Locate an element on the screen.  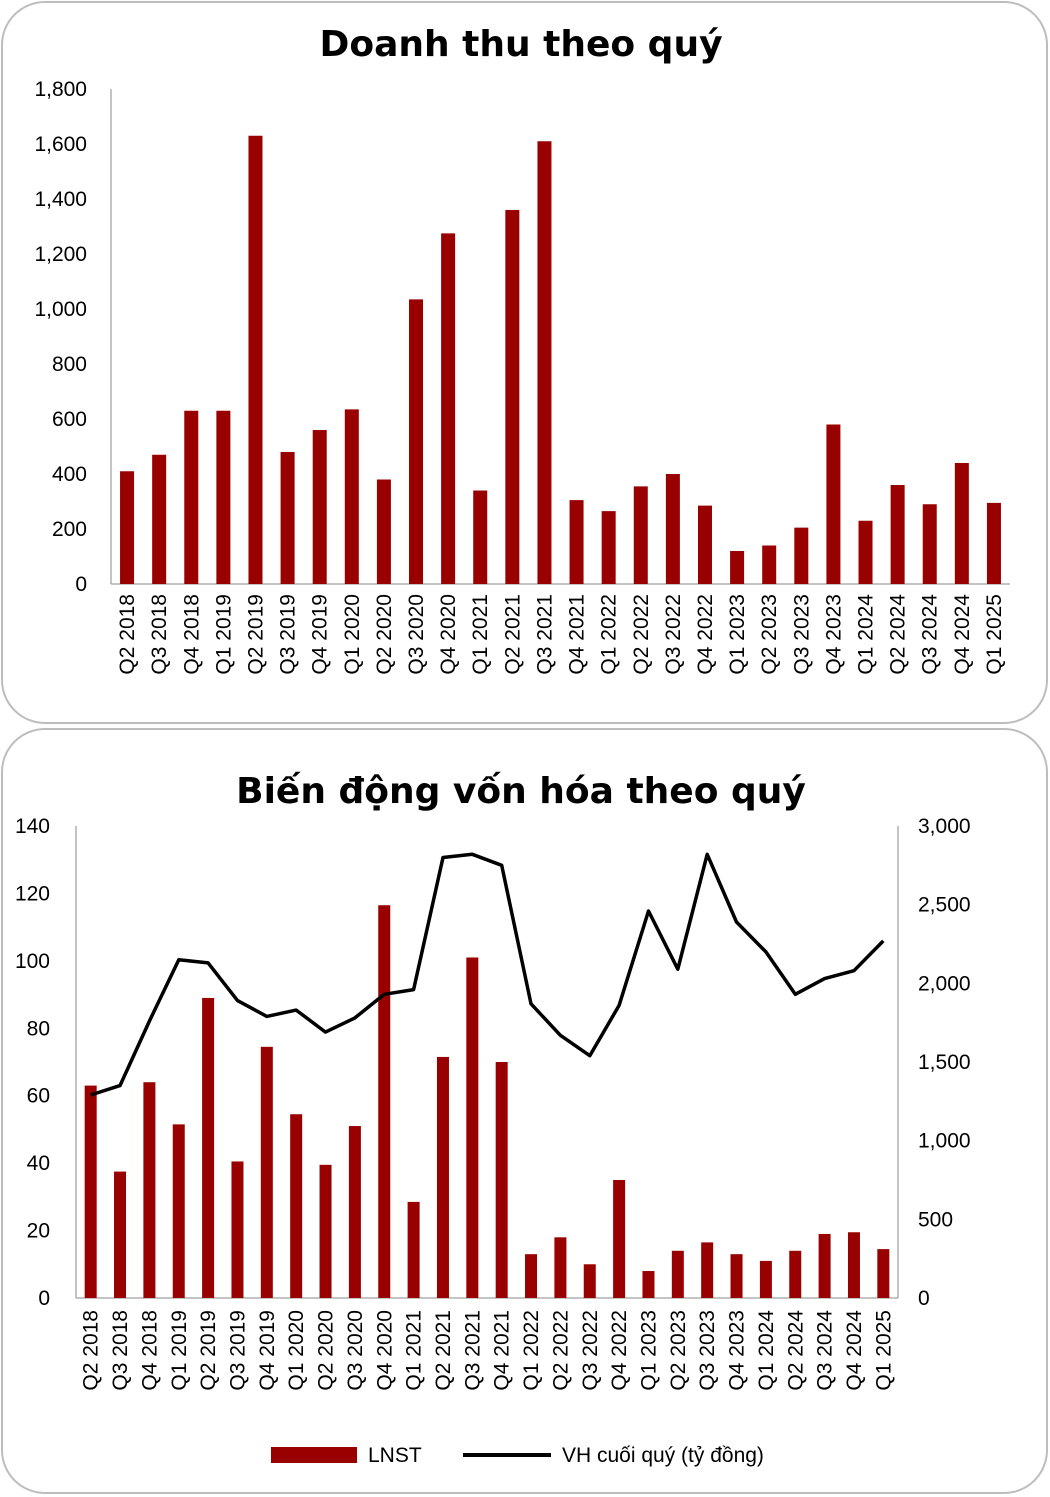
y-tick-label: 1,600 is located at coordinates (60, 144).